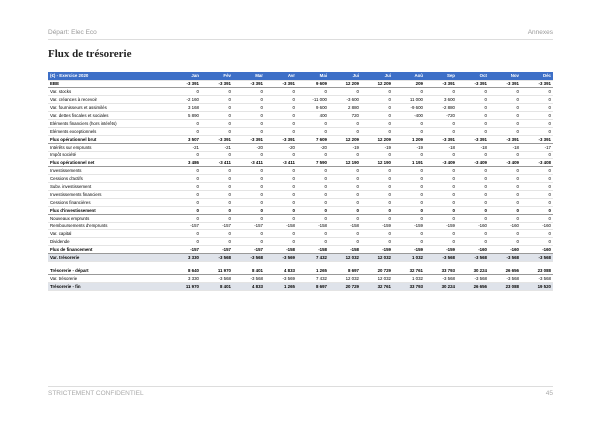 The width and height of the screenshot is (600, 425). What do you see at coordinates (313, 84) in the screenshot?
I see `cell-value: 9 609` at bounding box center [313, 84].